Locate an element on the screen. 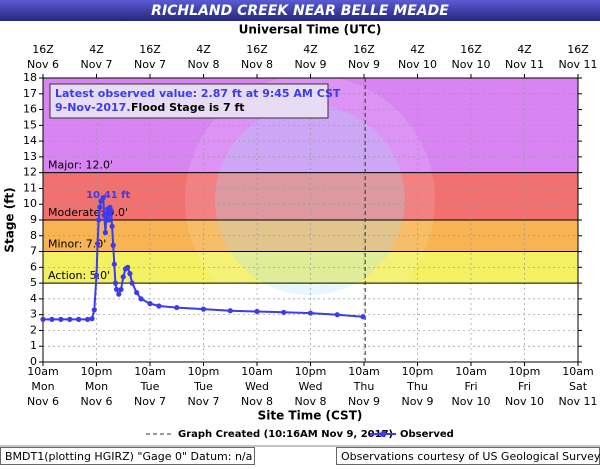 The width and height of the screenshot is (600, 469). x2-tick-label: Nov 11 is located at coordinates (578, 64).